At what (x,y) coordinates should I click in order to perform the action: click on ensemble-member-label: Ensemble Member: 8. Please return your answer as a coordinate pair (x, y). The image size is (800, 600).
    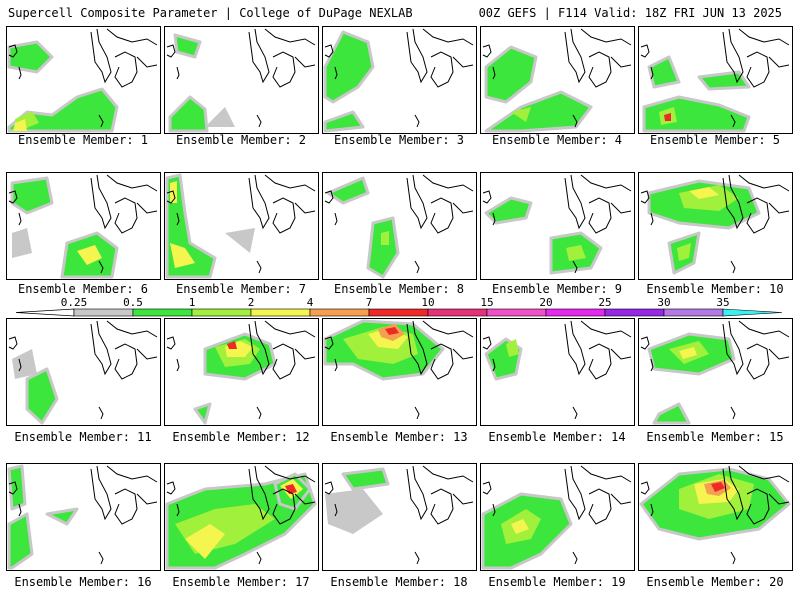
    Looking at the image, I should click on (399, 289).